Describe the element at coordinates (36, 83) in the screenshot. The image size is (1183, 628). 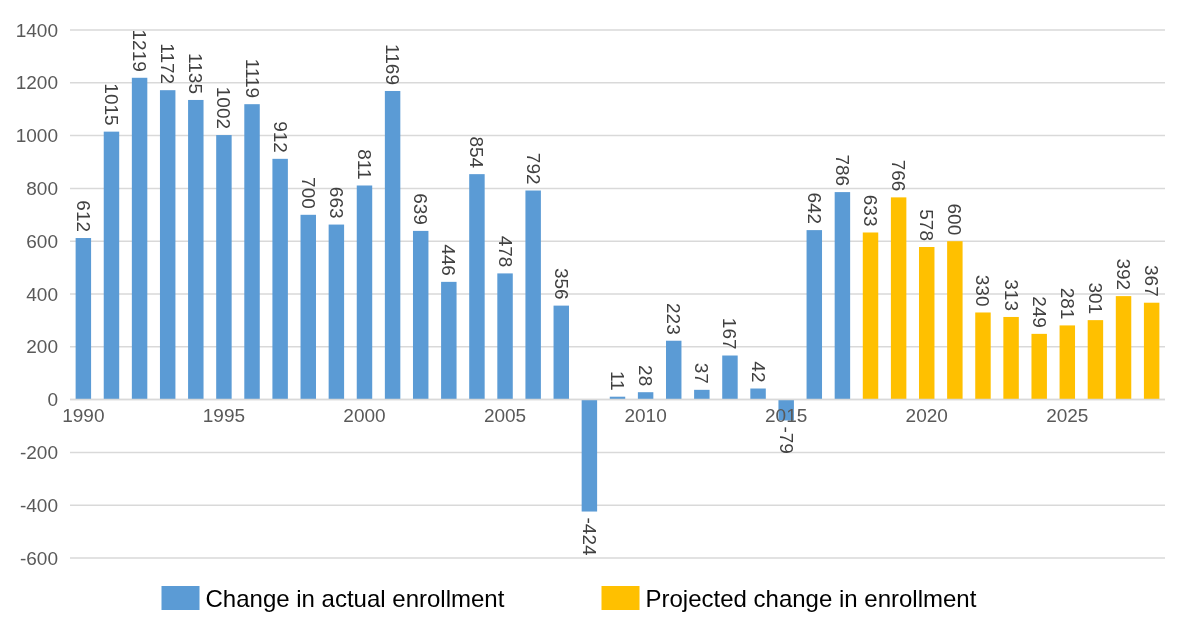
I see `y-tick-label: 1200` at that location.